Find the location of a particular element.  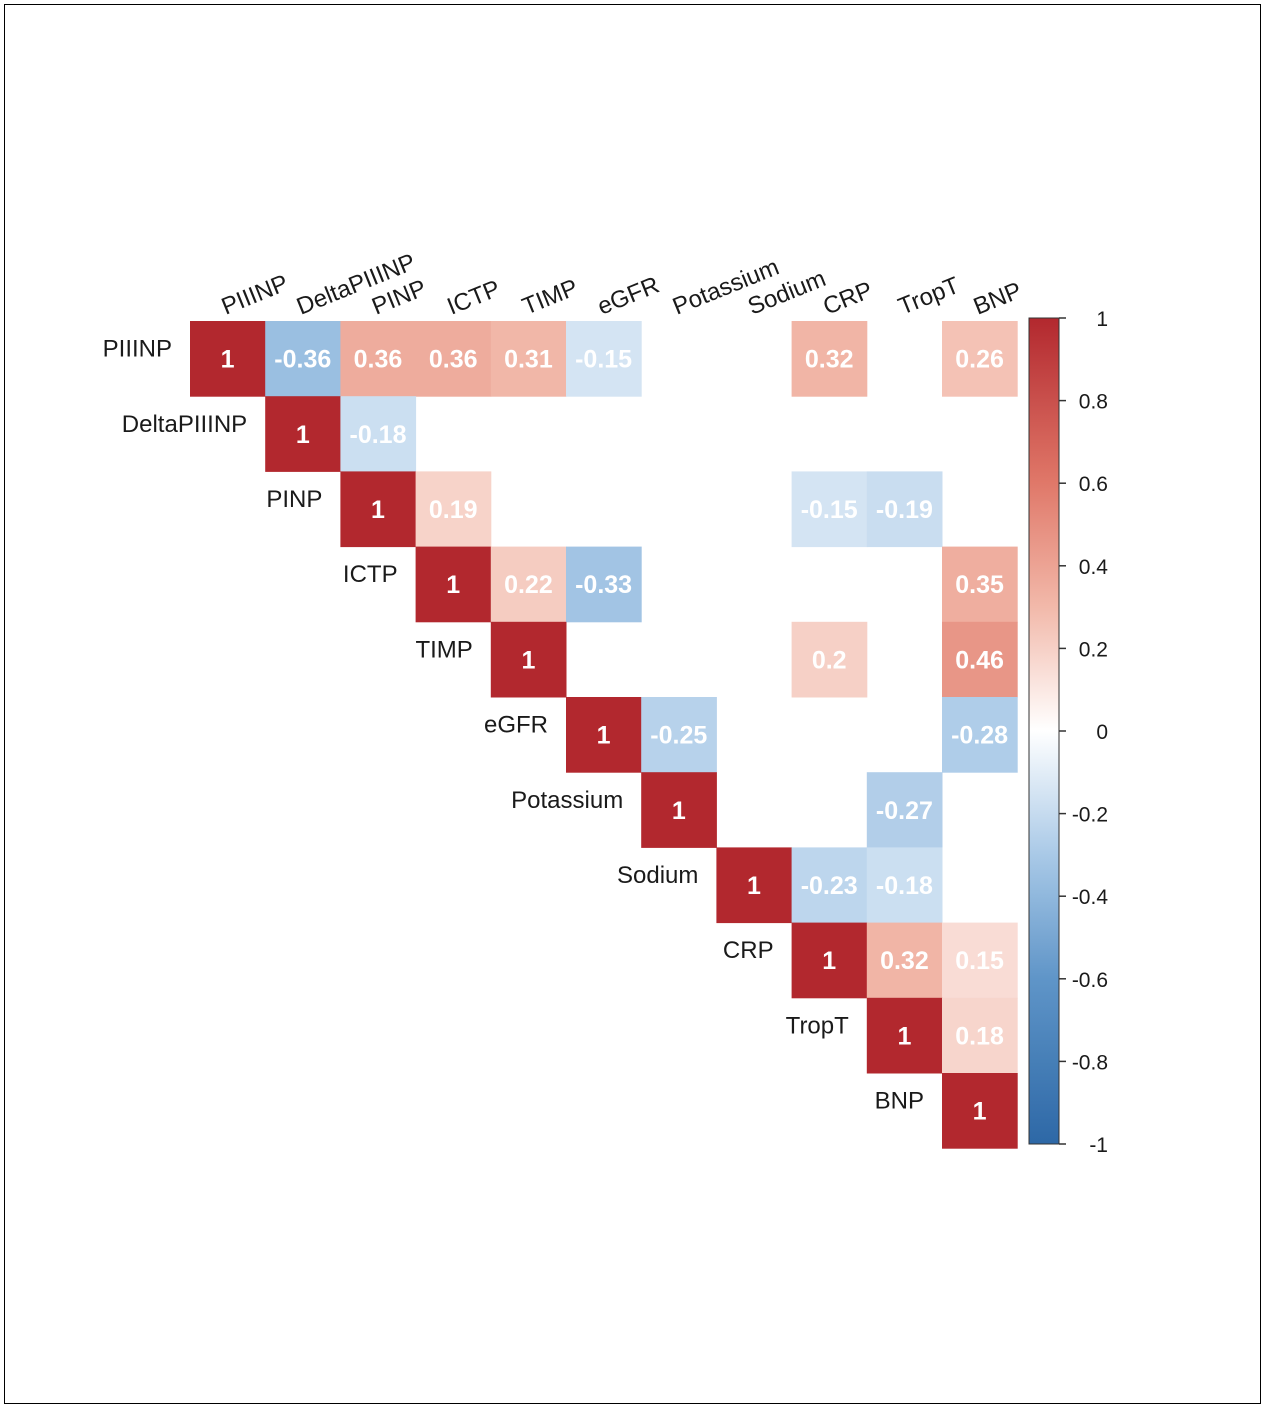

cell-value-label: 0.46 is located at coordinates (979, 660).